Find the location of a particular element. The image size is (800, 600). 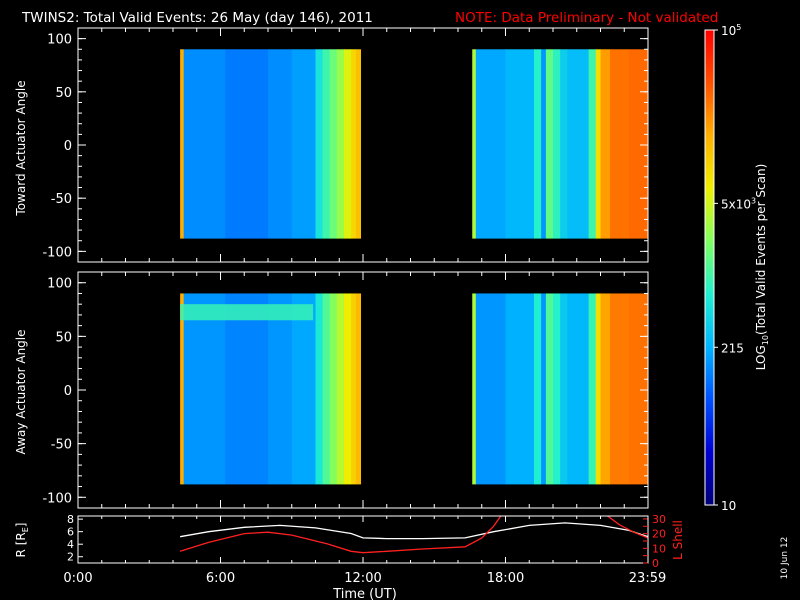

colorbar-label-rest: (Total Valid Events per Scan) is located at coordinates (761, 249).